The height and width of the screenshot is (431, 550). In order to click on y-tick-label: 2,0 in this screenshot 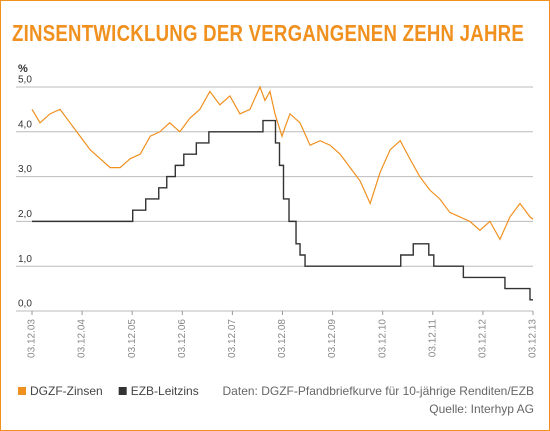, I will do `click(25, 214)`.